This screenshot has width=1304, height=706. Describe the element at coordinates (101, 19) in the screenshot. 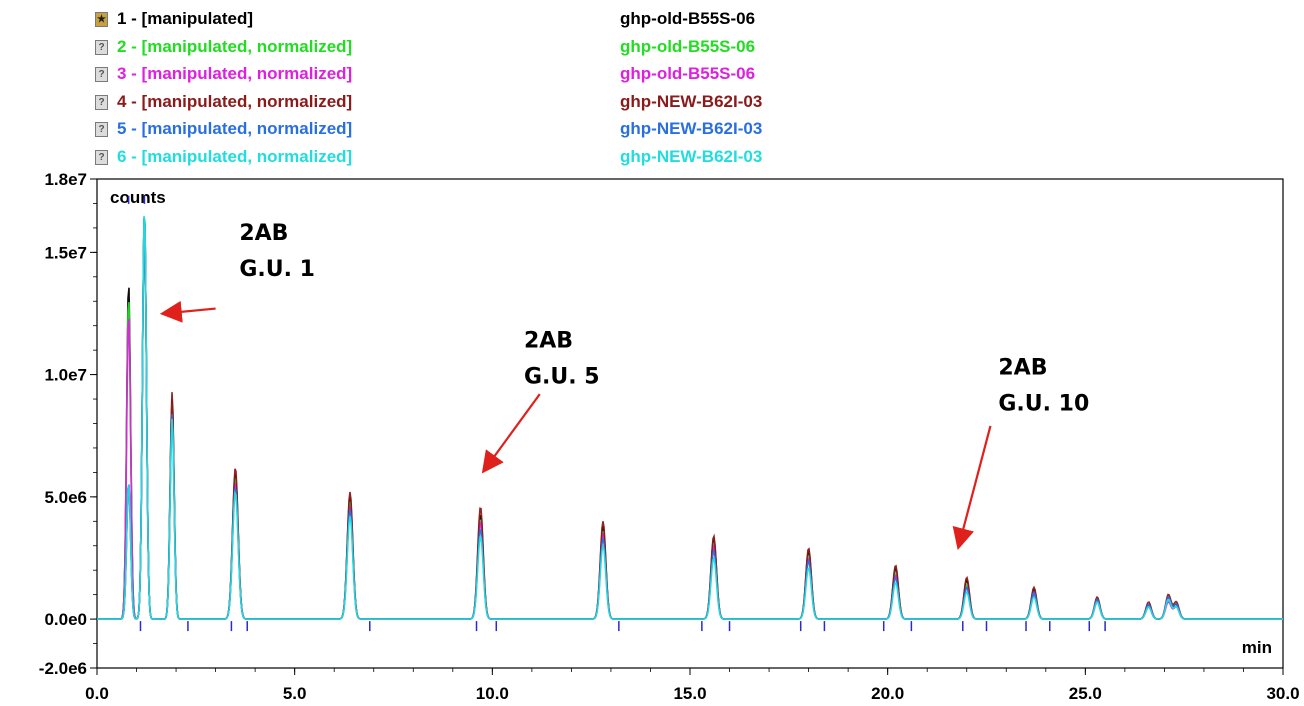

I see `checked-icon: ★` at that location.